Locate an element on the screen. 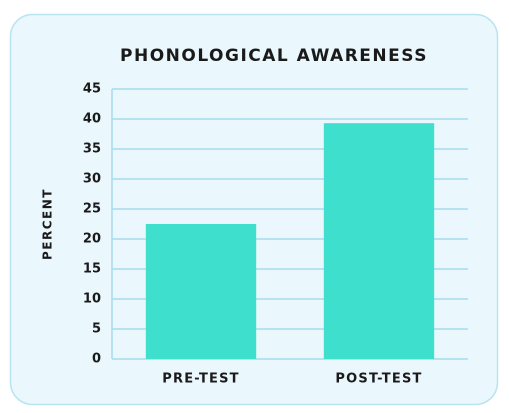 The image size is (509, 413). x-tick-label: PRE-TEST is located at coordinates (200, 379).